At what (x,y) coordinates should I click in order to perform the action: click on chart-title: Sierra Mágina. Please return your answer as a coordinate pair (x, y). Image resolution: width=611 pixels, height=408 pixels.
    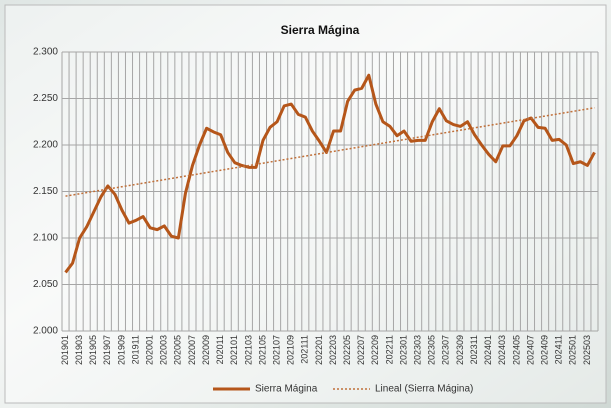
    Looking at the image, I should click on (320, 30).